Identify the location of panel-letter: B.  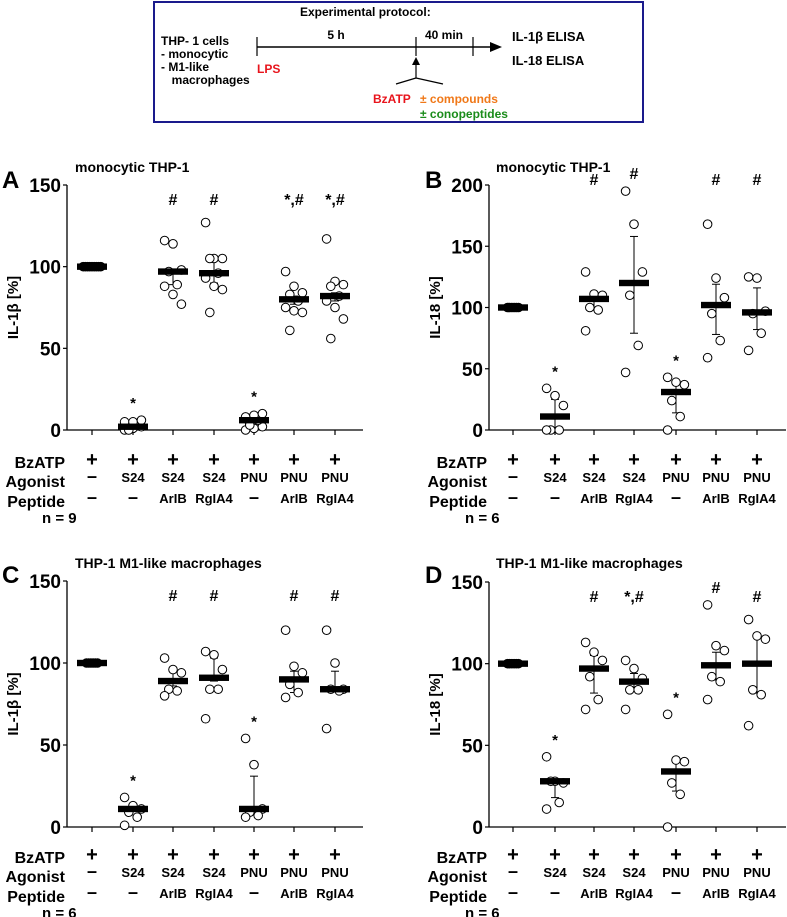
(433, 180).